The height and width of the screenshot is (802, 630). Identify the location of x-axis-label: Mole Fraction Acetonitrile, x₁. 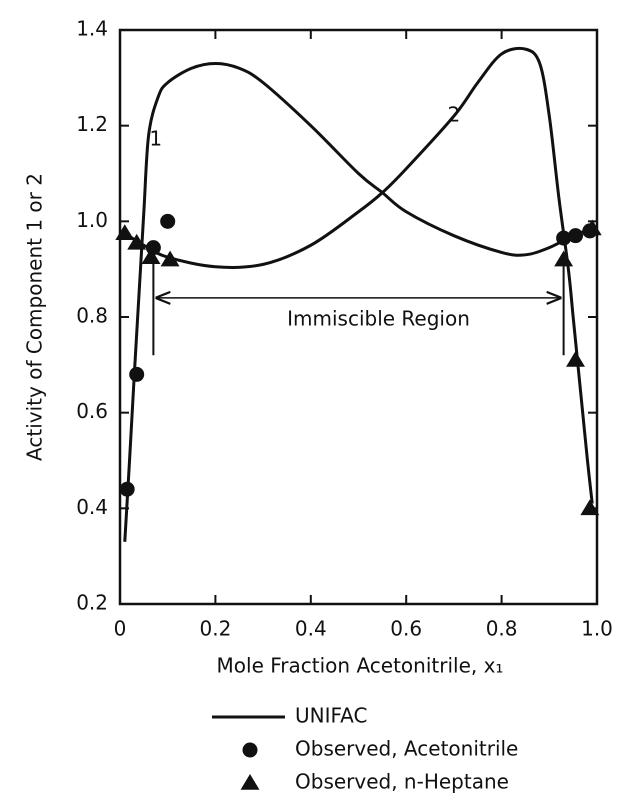
(360, 666).